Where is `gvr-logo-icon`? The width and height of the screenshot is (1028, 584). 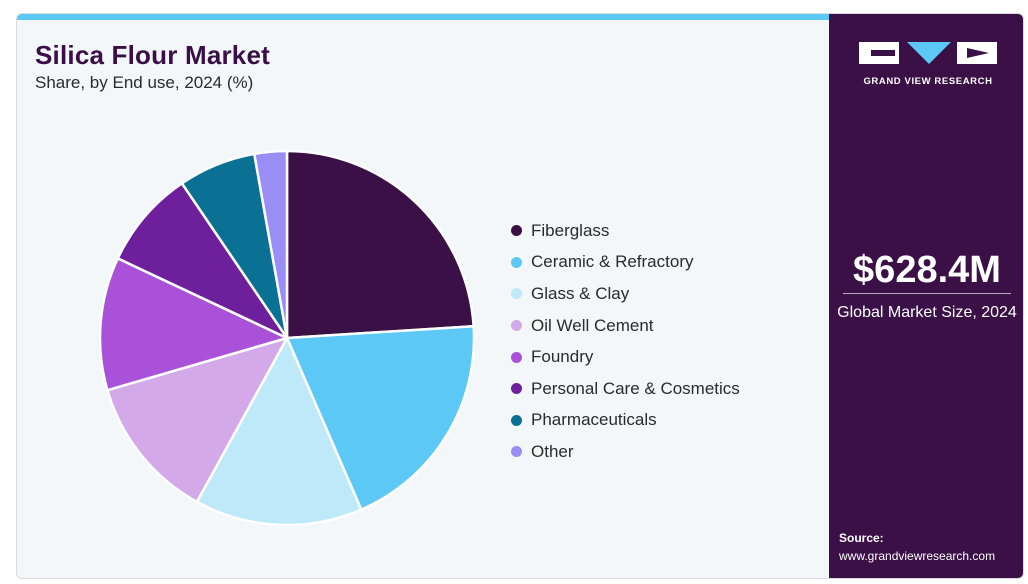 gvr-logo-icon is located at coordinates (928, 53).